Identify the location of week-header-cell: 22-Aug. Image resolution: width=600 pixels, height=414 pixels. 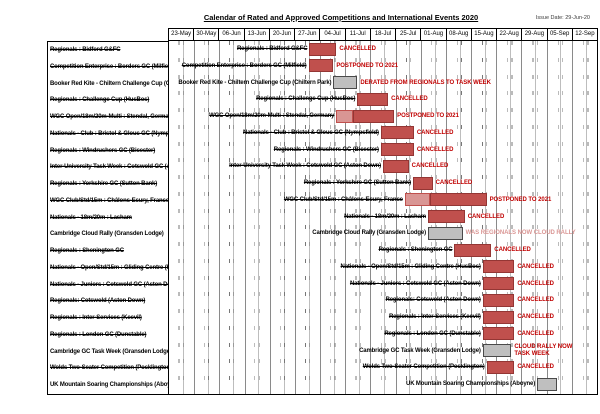
(508, 34).